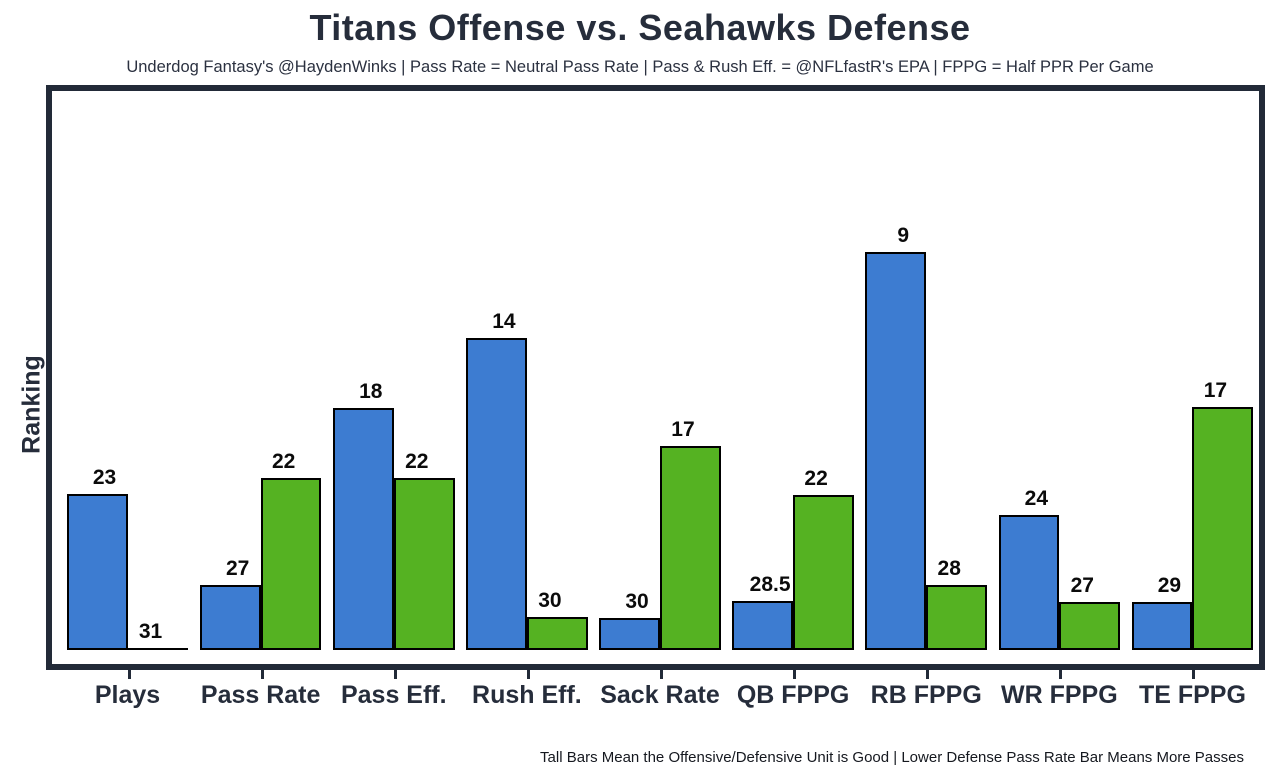 The height and width of the screenshot is (779, 1280). I want to click on x-axis-category-label: Sack Rate, so click(660, 695).